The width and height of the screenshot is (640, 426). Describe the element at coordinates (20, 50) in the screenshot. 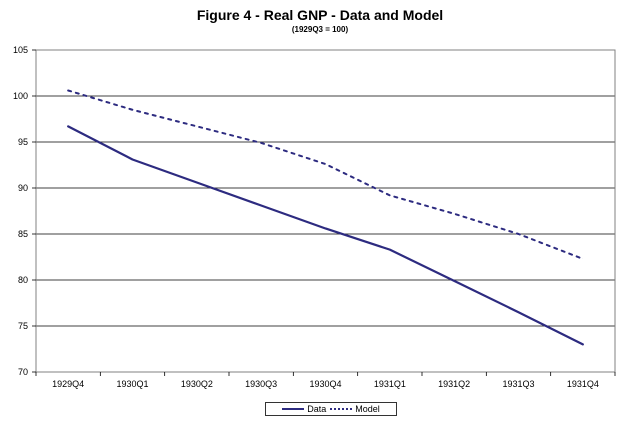

I see `y-tick-label-105: 105` at that location.